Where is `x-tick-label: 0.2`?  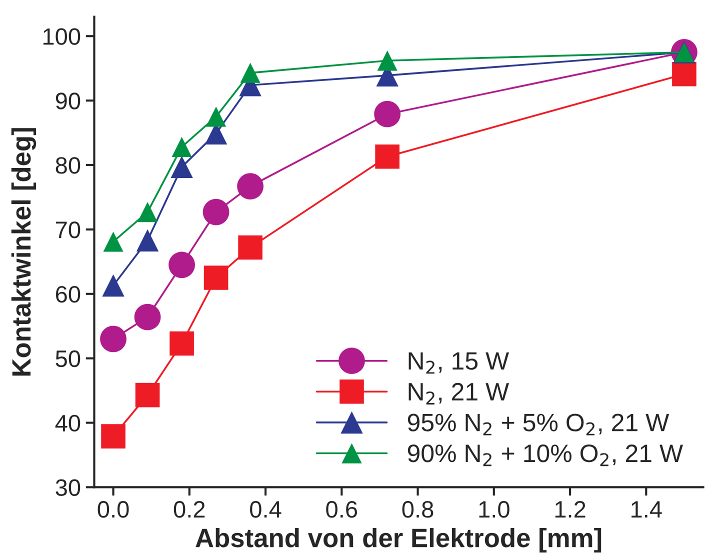
x-tick-label: 0.2 is located at coordinates (189, 509).